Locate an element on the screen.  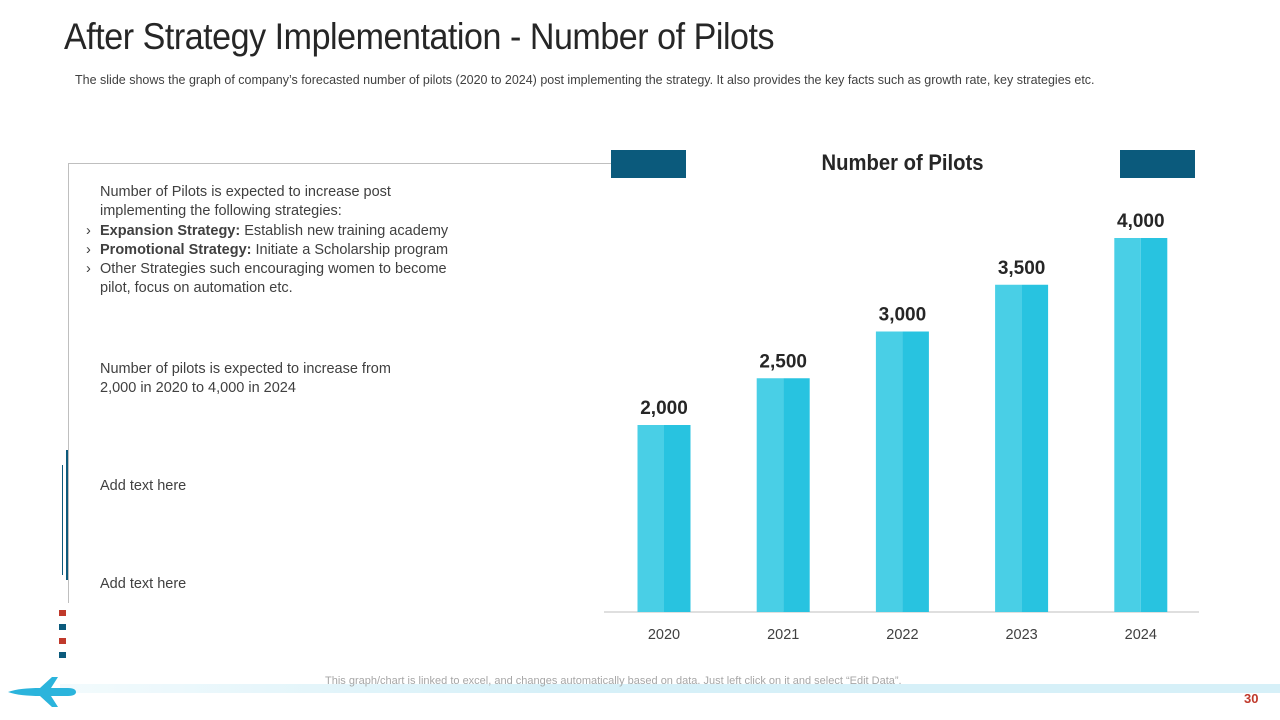
bullet-text: Establish new training academy is located at coordinates (344, 230).